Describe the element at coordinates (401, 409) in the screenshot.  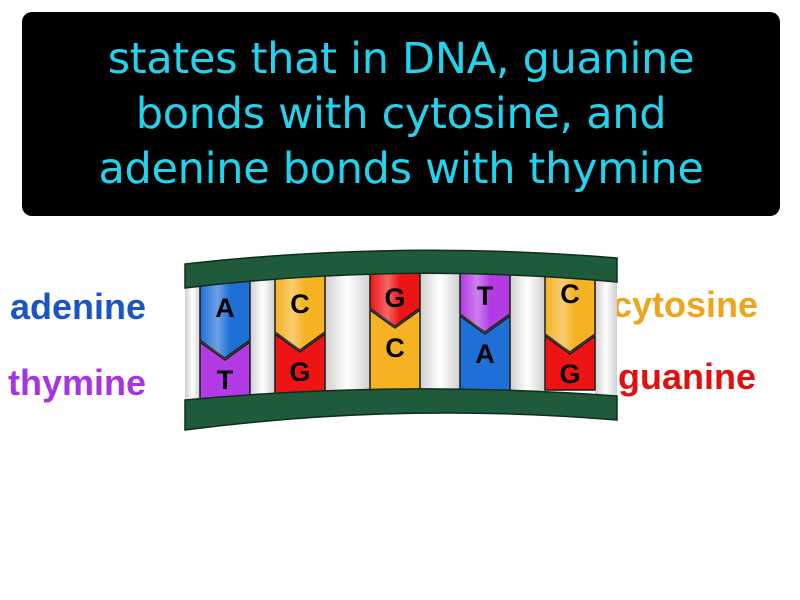
I see `backbone-bottom` at that location.